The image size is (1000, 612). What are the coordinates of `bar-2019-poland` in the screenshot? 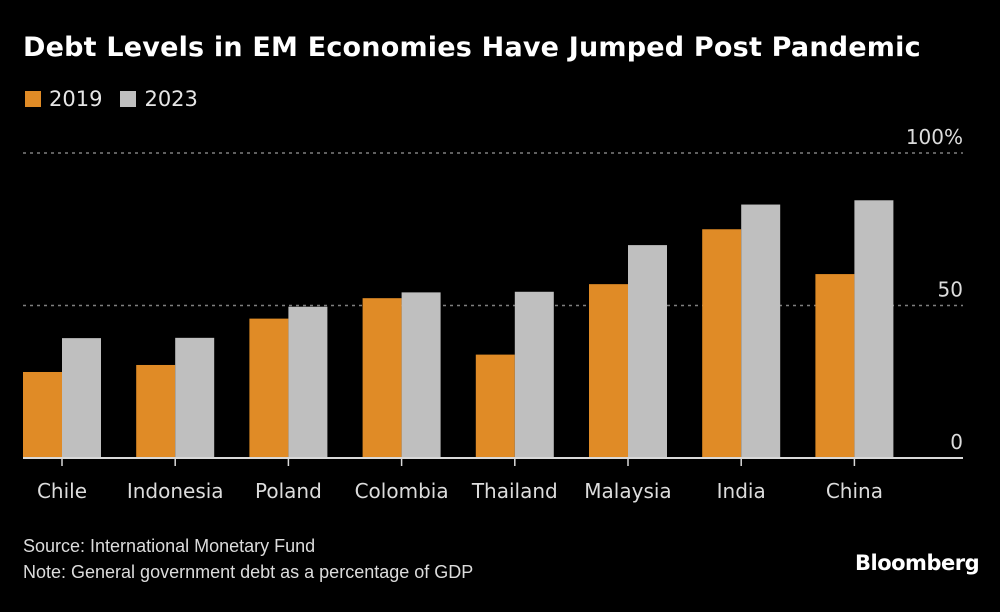 It's located at (269, 388).